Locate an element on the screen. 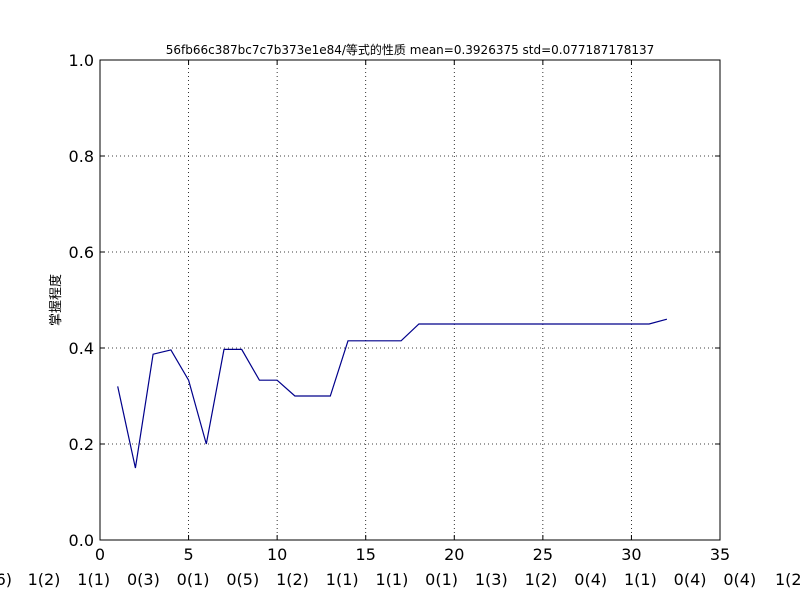 This screenshot has height=600, width=800. x-tick-label: 35 is located at coordinates (720, 554).